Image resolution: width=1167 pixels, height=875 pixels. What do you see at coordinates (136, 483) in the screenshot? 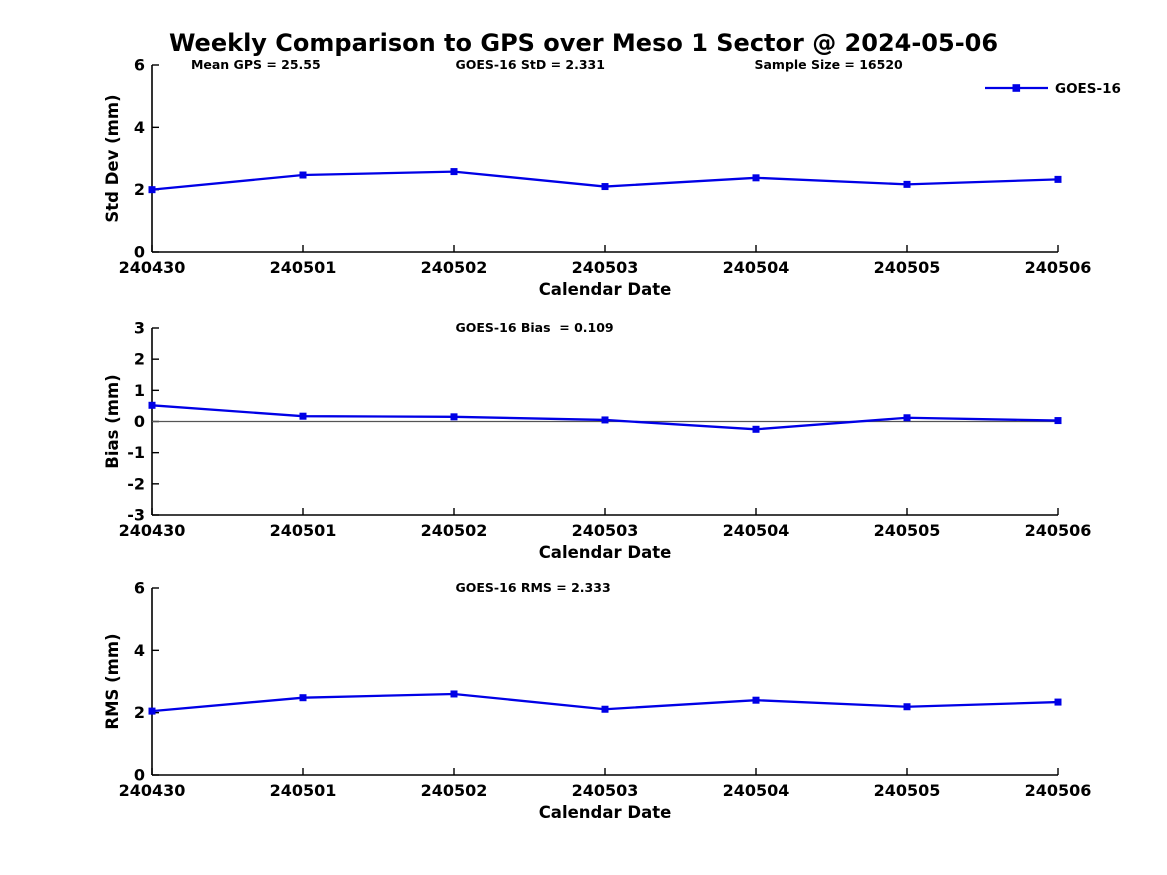
I see `y-tick-label: -2` at bounding box center [136, 483].